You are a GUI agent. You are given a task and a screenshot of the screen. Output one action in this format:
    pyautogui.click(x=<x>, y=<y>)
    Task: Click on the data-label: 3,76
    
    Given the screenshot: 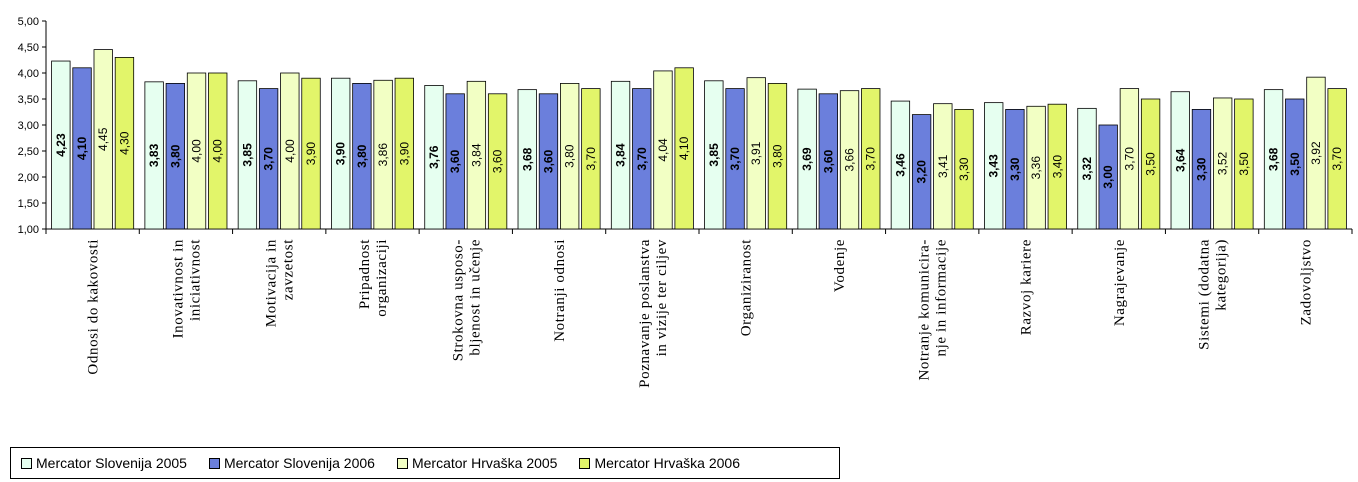 What is the action you would take?
    pyautogui.click(x=434, y=157)
    